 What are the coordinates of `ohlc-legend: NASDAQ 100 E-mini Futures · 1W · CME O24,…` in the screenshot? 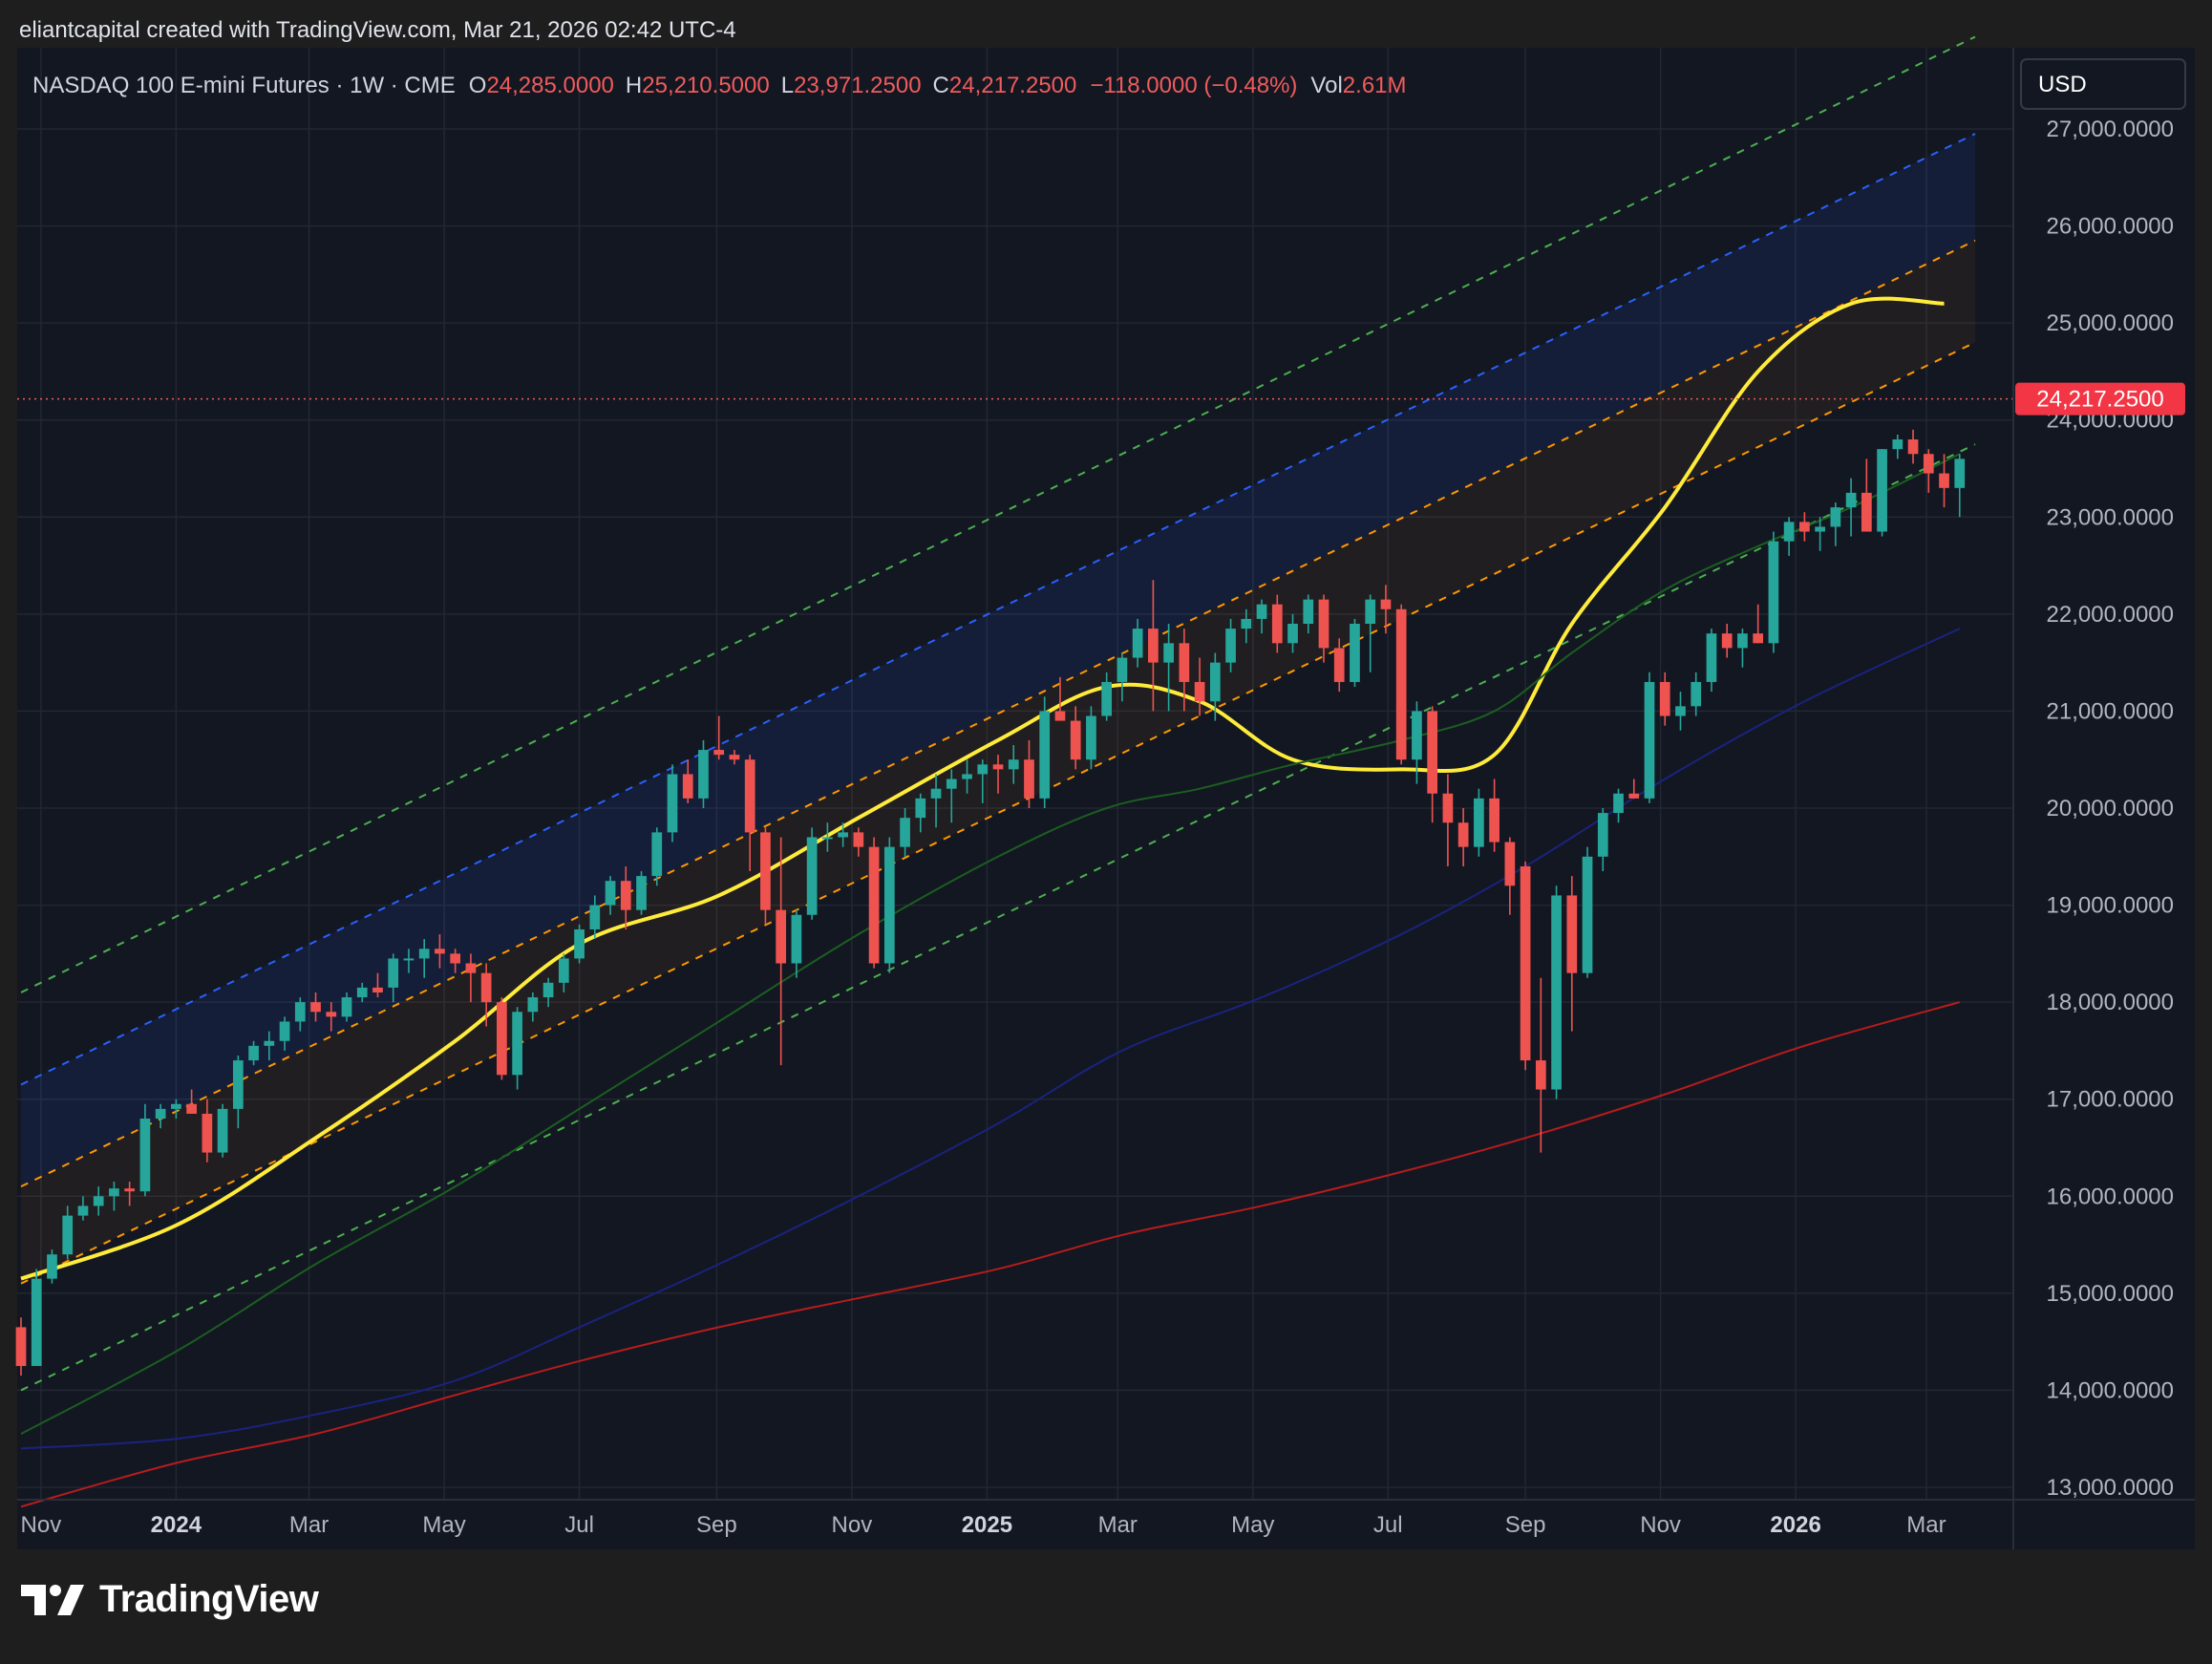 It's located at (719, 85).